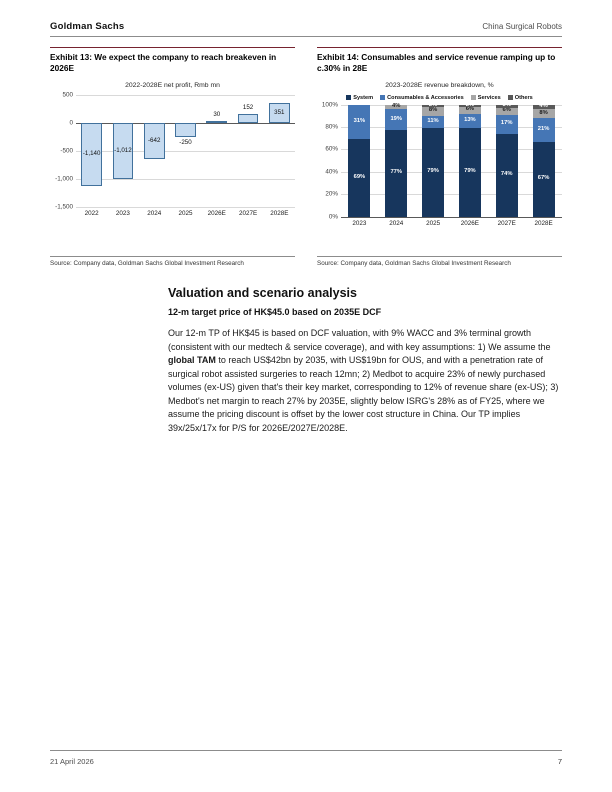  What do you see at coordinates (306, 750) in the screenshot?
I see `footer-divider` at bounding box center [306, 750].